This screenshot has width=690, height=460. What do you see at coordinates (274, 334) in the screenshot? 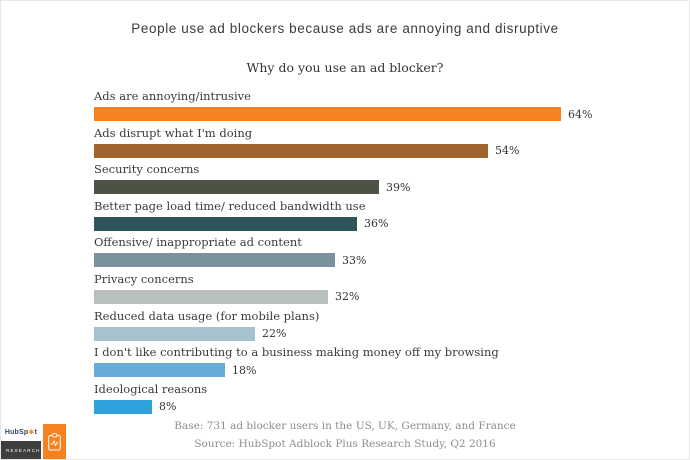
I see `bar-value: 22%` at bounding box center [274, 334].